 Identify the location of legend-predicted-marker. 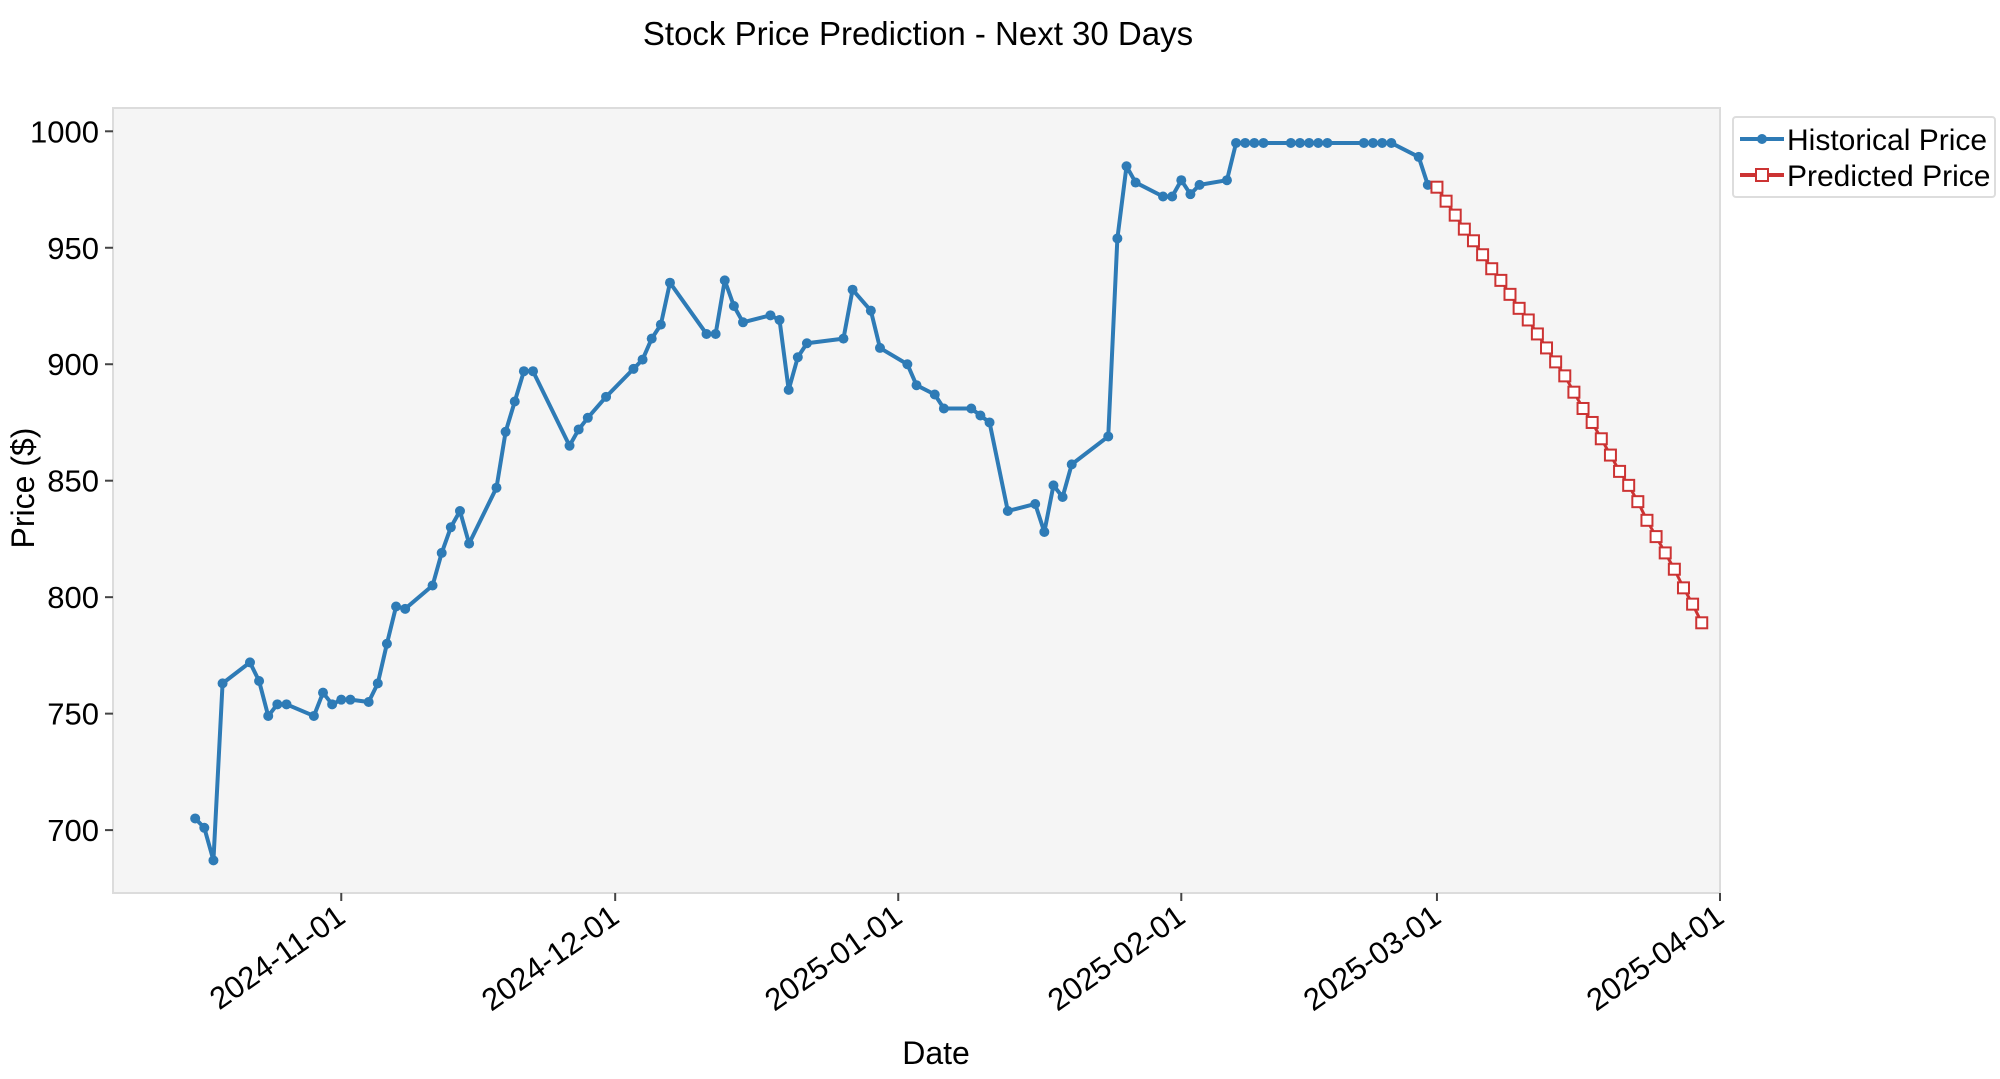
(1762, 175).